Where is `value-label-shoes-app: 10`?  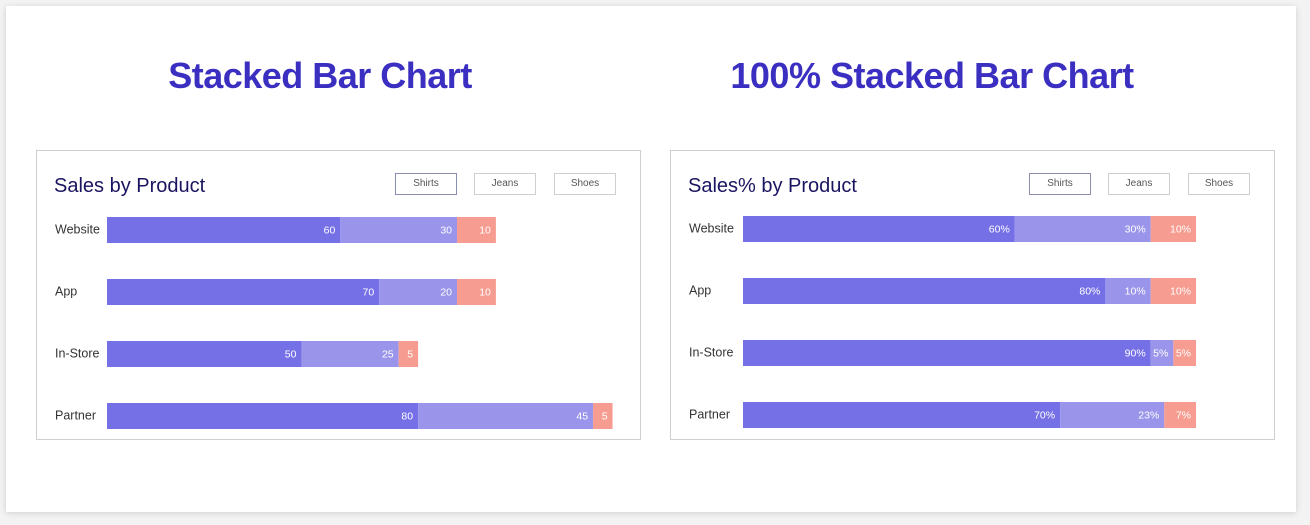 value-label-shoes-app: 10 is located at coordinates (485, 292).